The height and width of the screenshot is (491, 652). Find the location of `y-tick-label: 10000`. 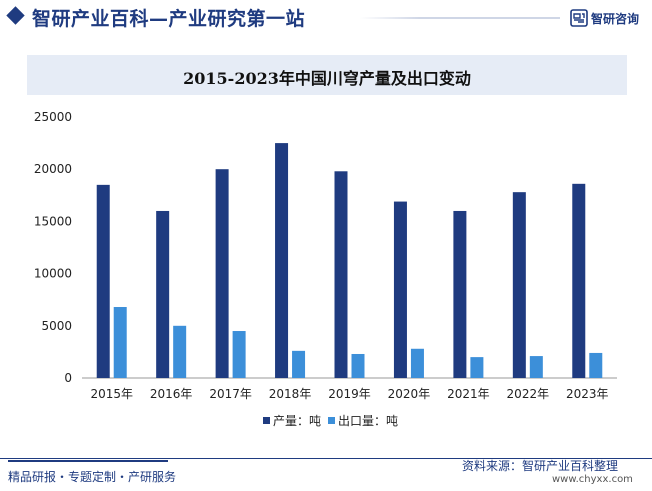

y-tick-label: 10000 is located at coordinates (53, 274).